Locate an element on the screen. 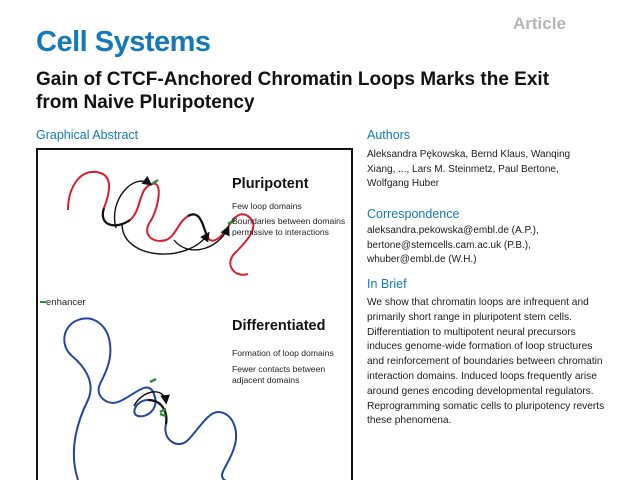 The height and width of the screenshot is (480, 623). in-brief-heading: In Brief is located at coordinates (387, 284).